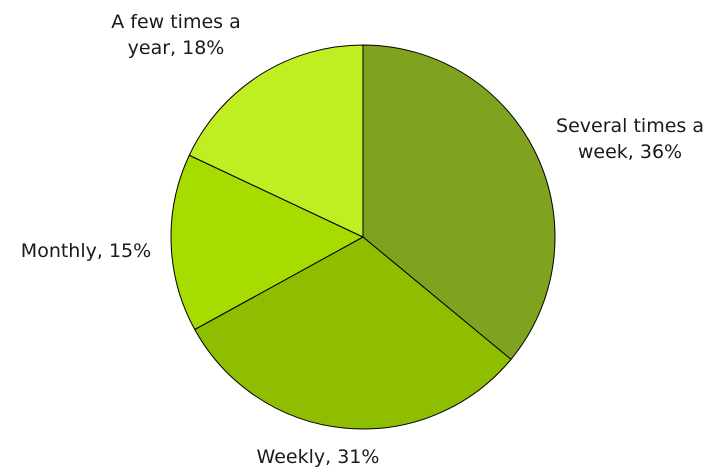 This screenshot has height=470, width=720. What do you see at coordinates (630, 152) in the screenshot?
I see `slice-label-line: week, 36%` at bounding box center [630, 152].